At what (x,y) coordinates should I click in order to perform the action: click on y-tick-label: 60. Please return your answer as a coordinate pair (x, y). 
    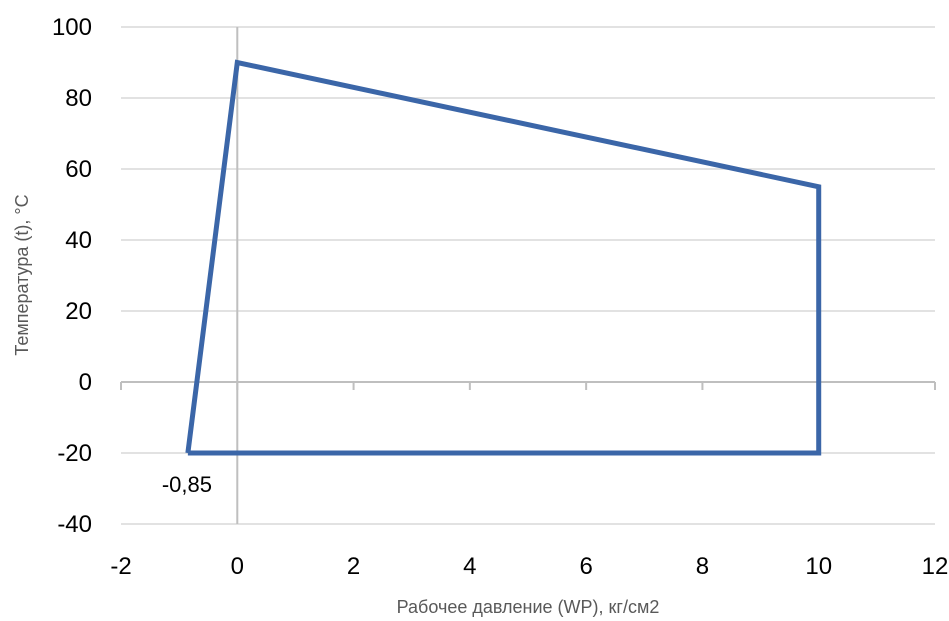
    Looking at the image, I should click on (78, 169).